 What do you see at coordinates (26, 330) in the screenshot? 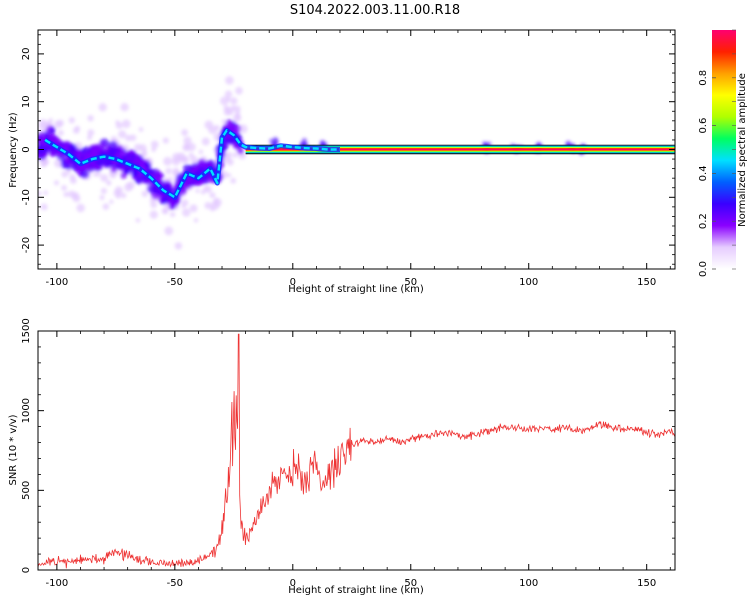
I see `y-tick-label: 1500` at bounding box center [26, 330].